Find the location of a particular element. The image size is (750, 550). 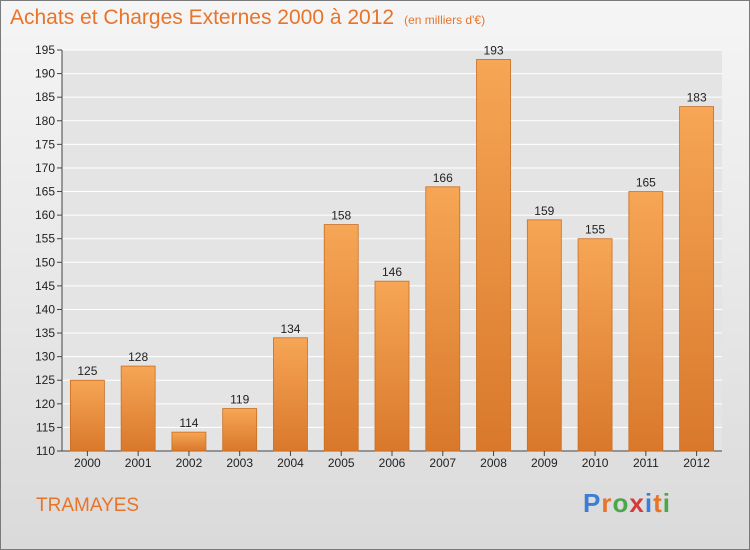

y-tick-label: 180 is located at coordinates (45, 121).